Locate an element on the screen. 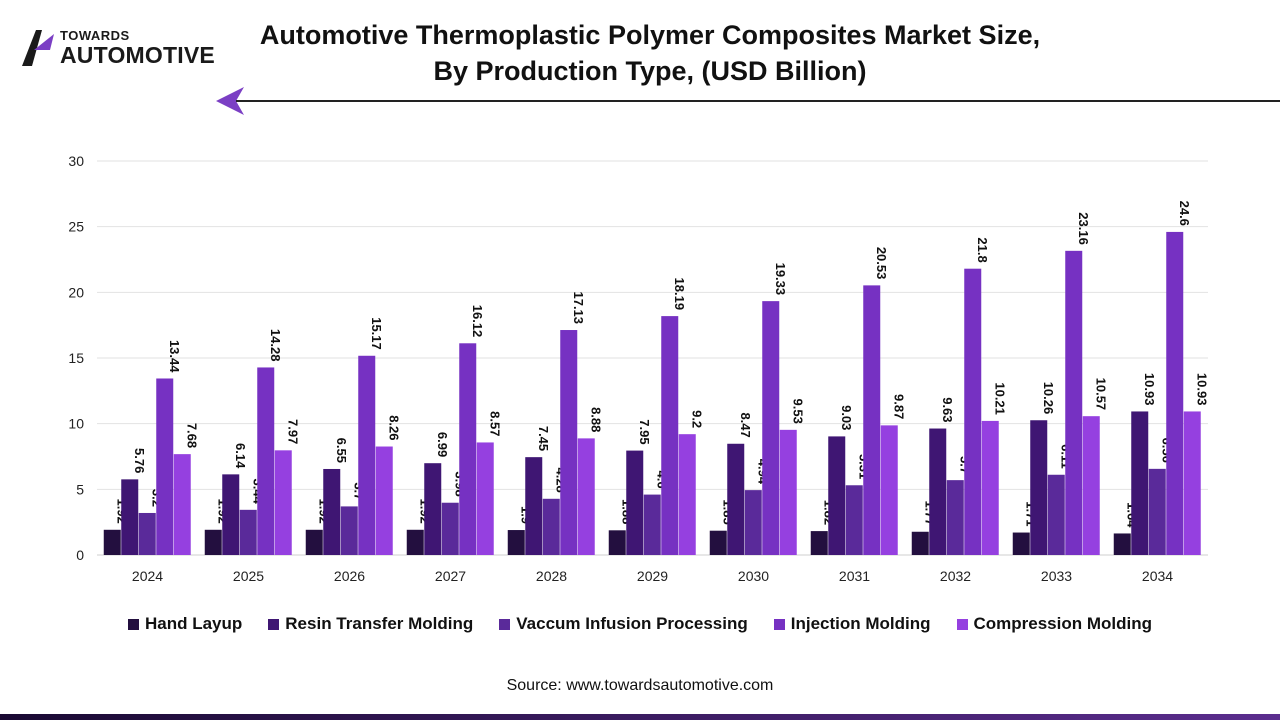  brand-line2: AUTOMOTIVE is located at coordinates (137, 55).